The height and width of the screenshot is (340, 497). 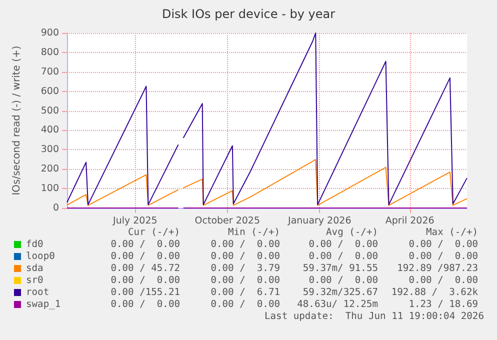 I want to click on y-tick-label: 200, so click(x=49, y=169).